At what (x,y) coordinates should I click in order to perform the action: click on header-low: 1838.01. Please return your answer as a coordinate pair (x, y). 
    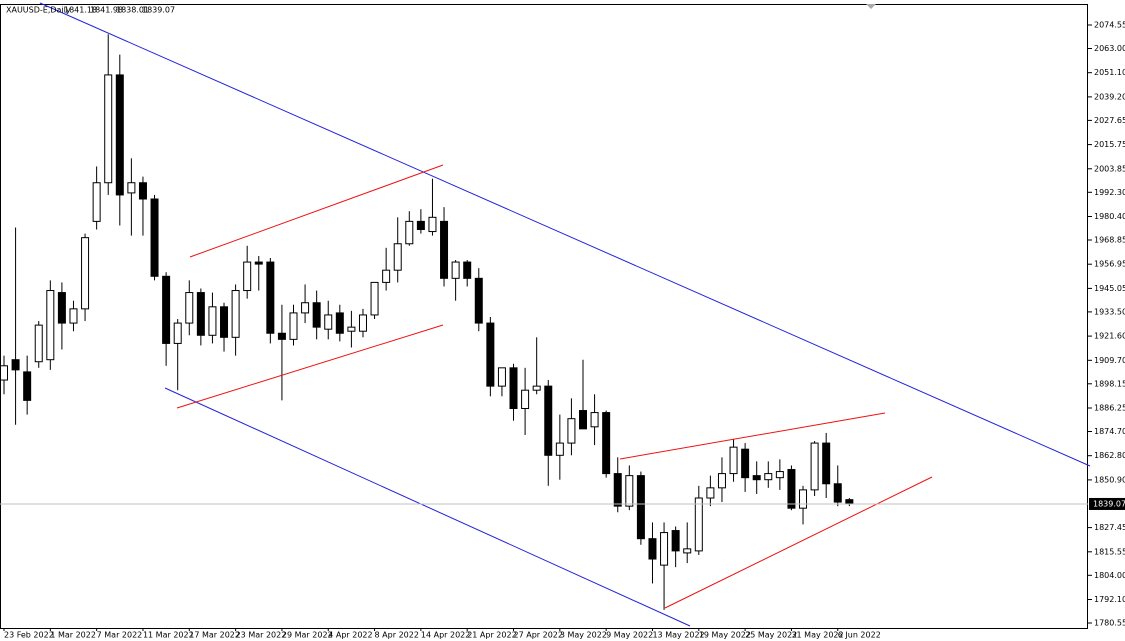
    Looking at the image, I should click on (132, 10).